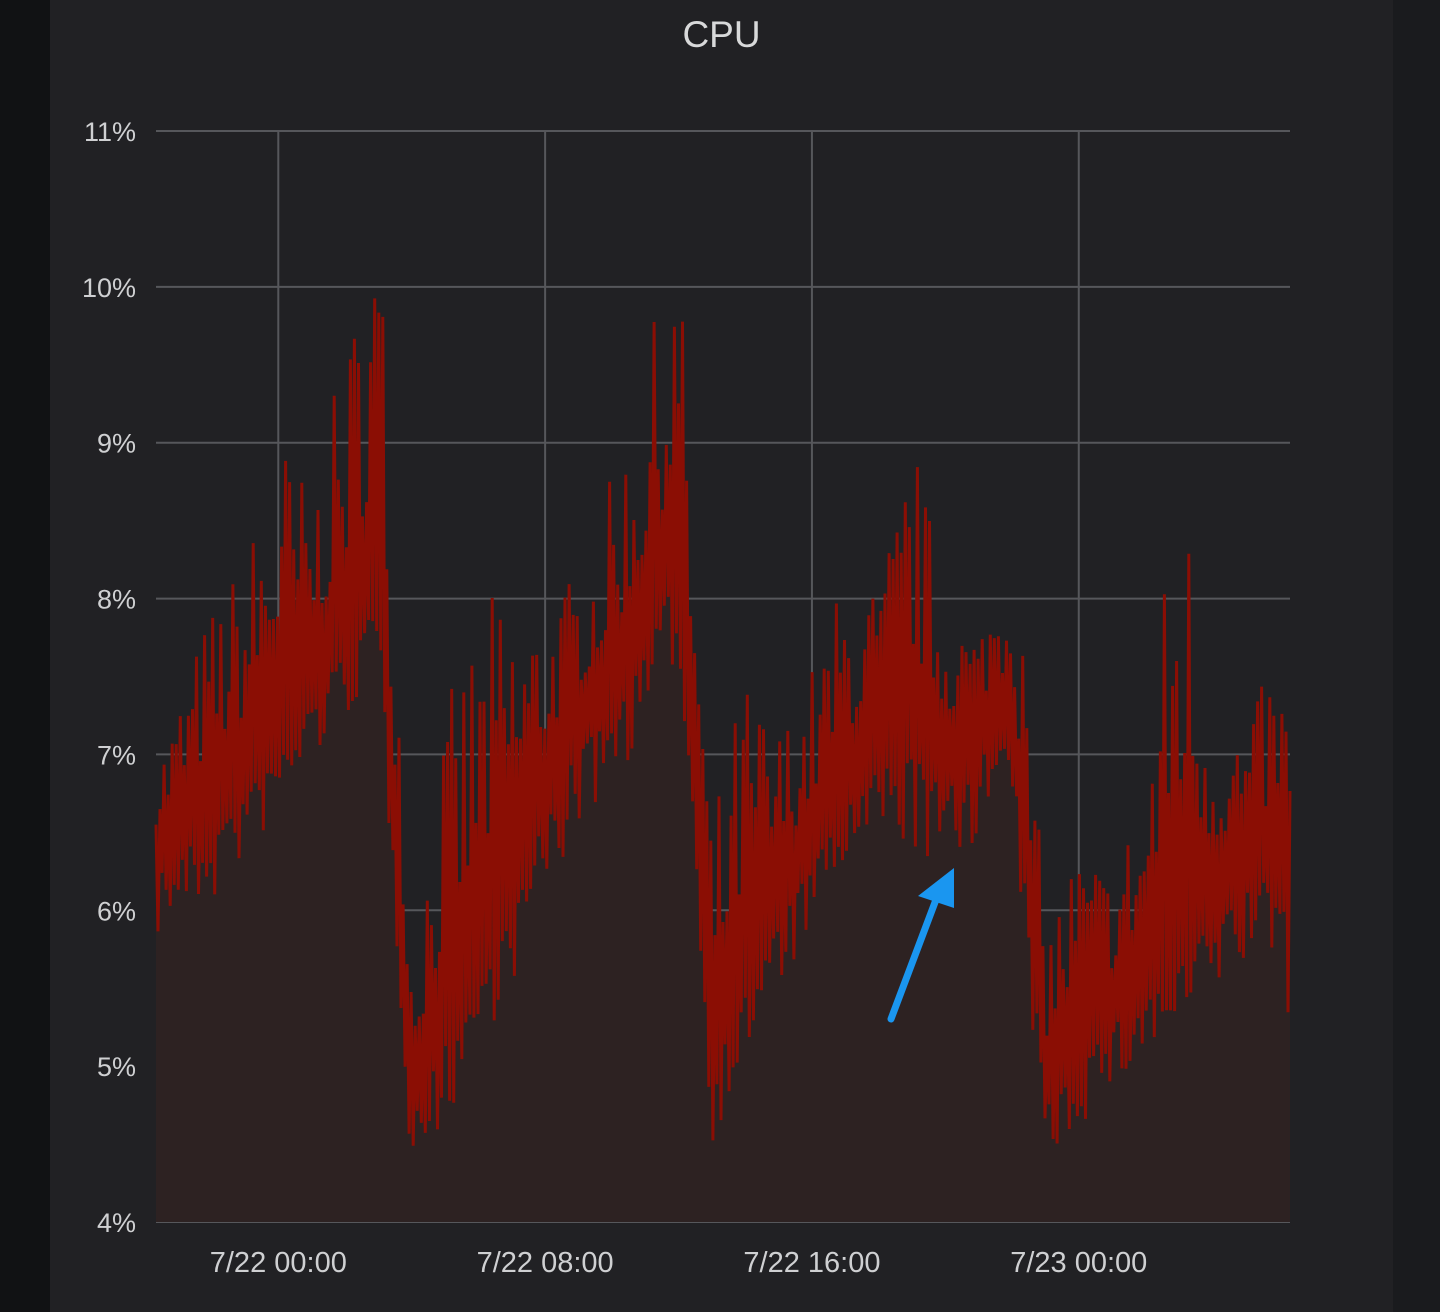  Describe the element at coordinates (936, 888) in the screenshot. I see `arrow-head` at that location.